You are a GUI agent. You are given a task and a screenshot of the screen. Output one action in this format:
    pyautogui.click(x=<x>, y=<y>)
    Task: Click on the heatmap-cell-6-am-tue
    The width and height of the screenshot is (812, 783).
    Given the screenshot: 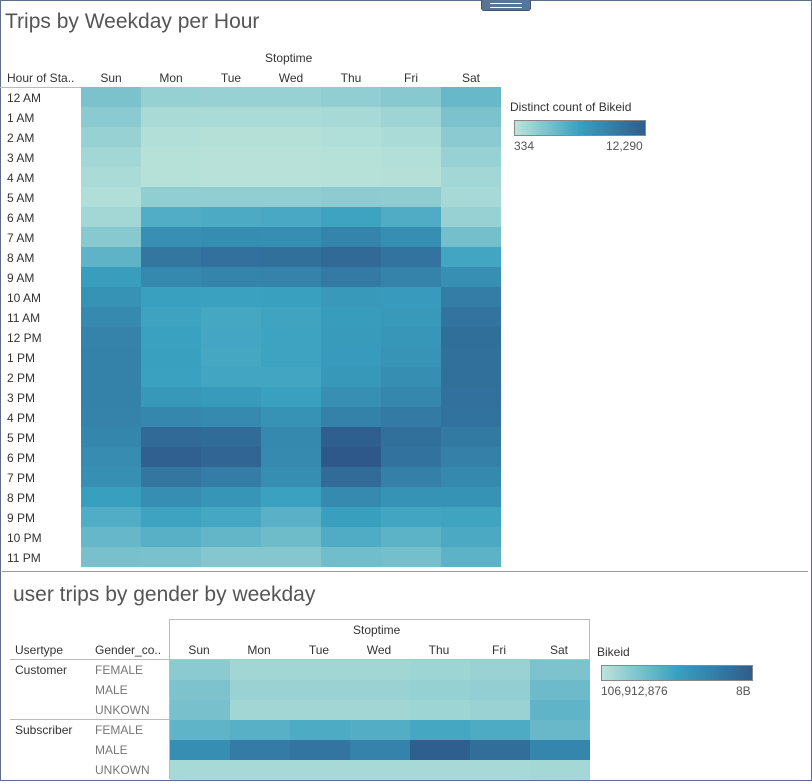 What is the action you would take?
    pyautogui.click(x=231, y=217)
    